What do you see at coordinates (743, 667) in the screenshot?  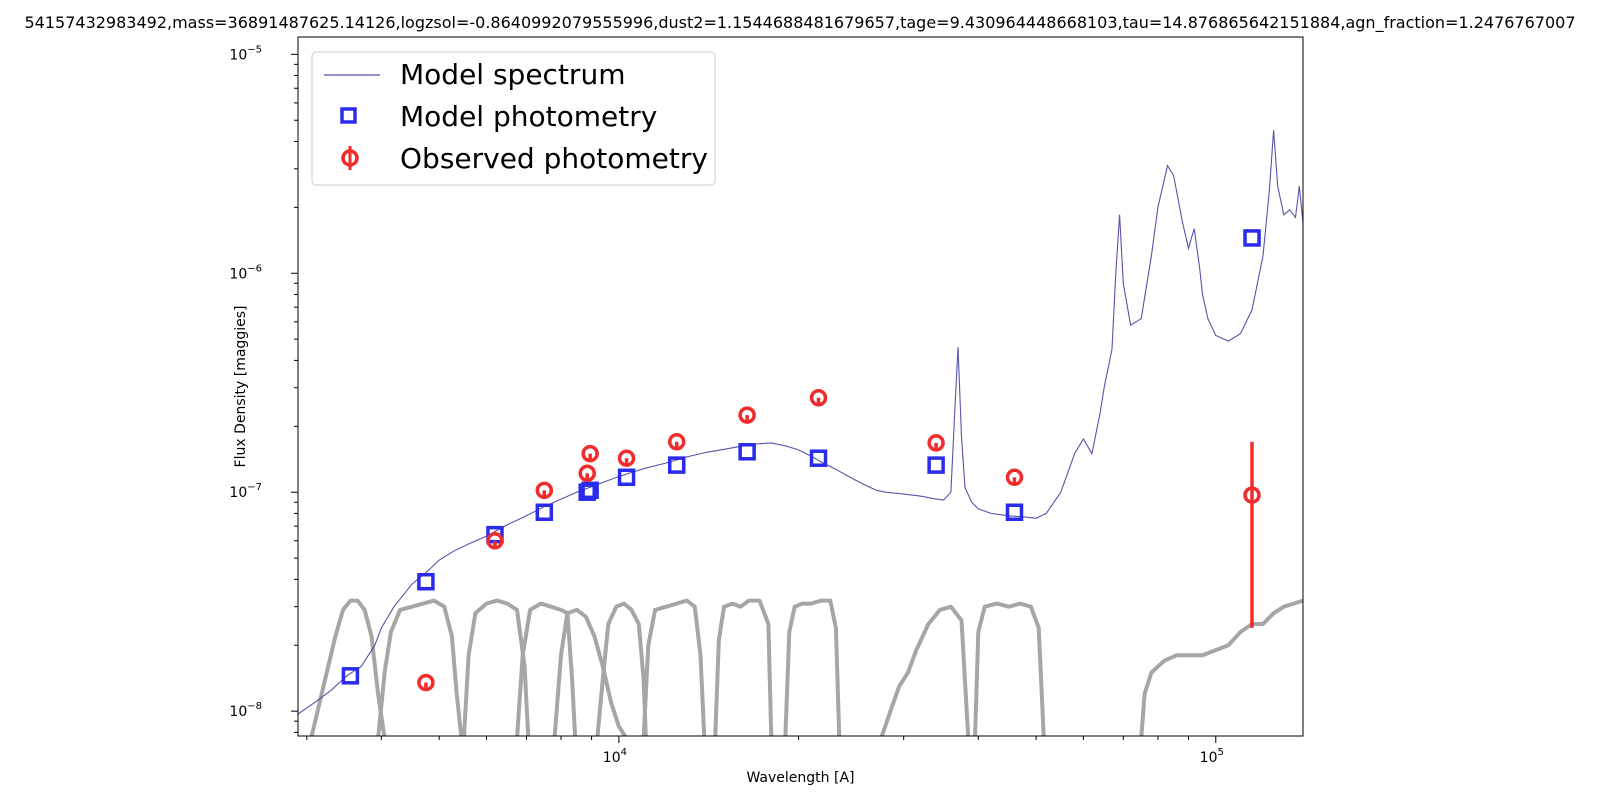 I see `filter-curve-H` at bounding box center [743, 667].